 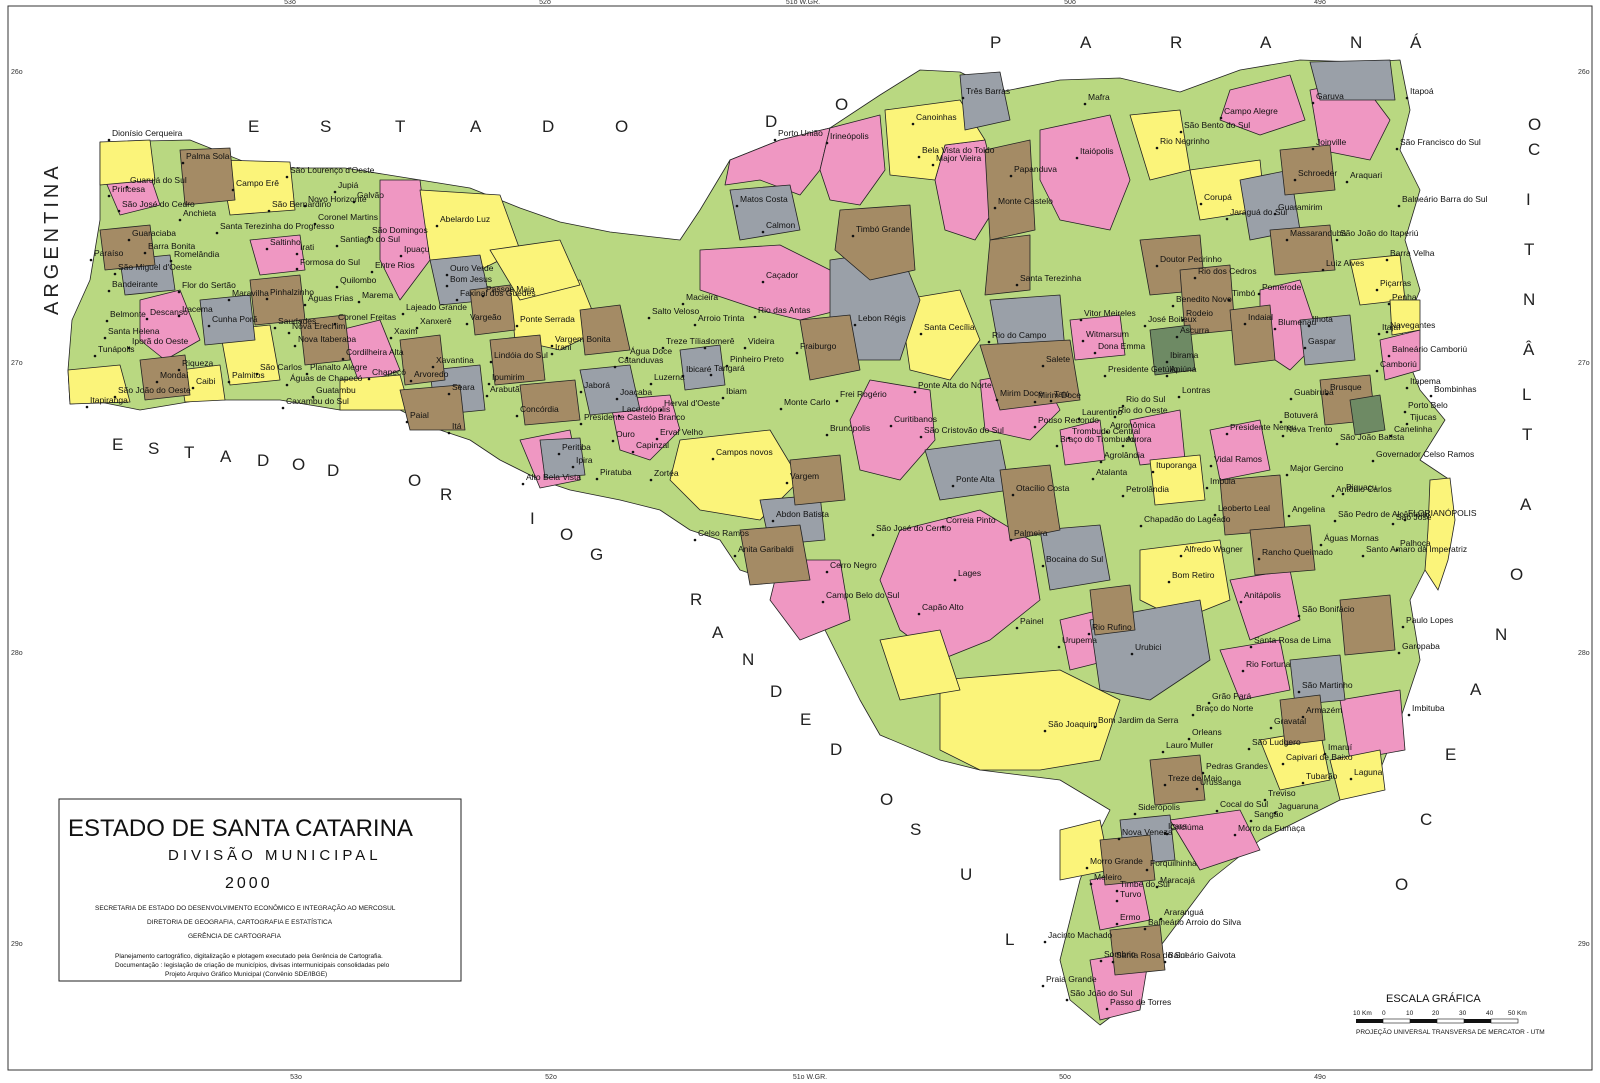 What do you see at coordinates (1307, 170) in the screenshot?
I see `region-schroeder` at bounding box center [1307, 170].